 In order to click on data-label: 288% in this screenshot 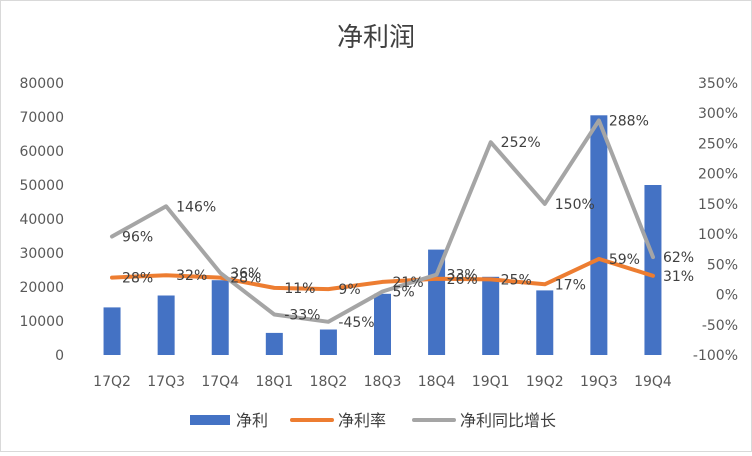, I will do `click(629, 121)`.